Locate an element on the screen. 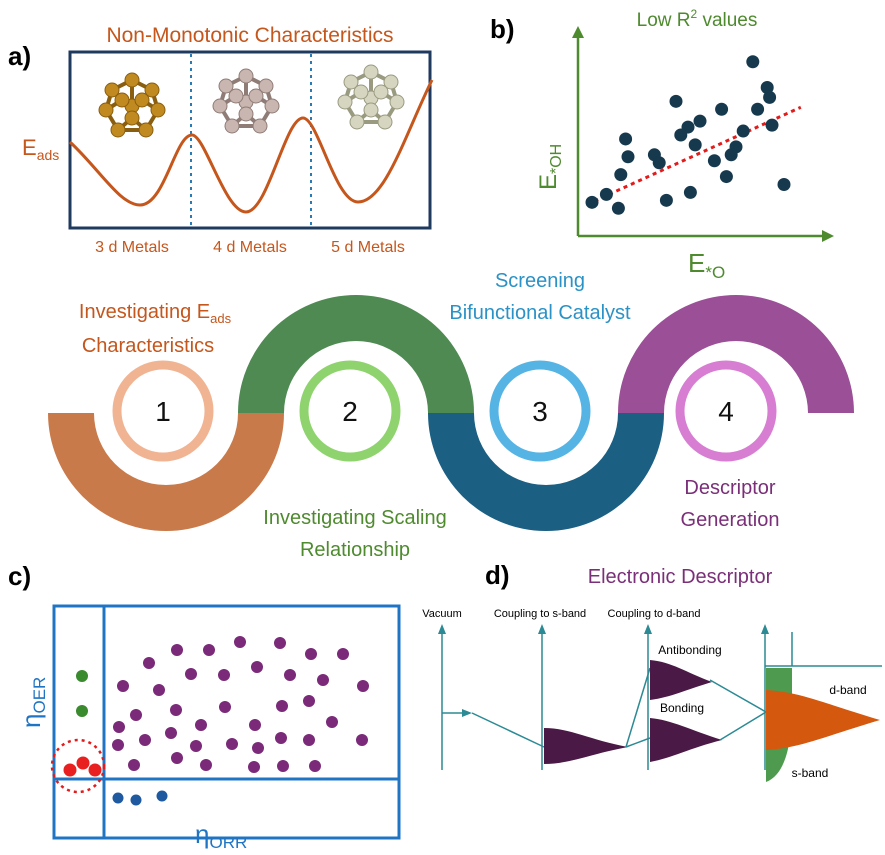  panel-c-purple-points is located at coordinates (240, 704).